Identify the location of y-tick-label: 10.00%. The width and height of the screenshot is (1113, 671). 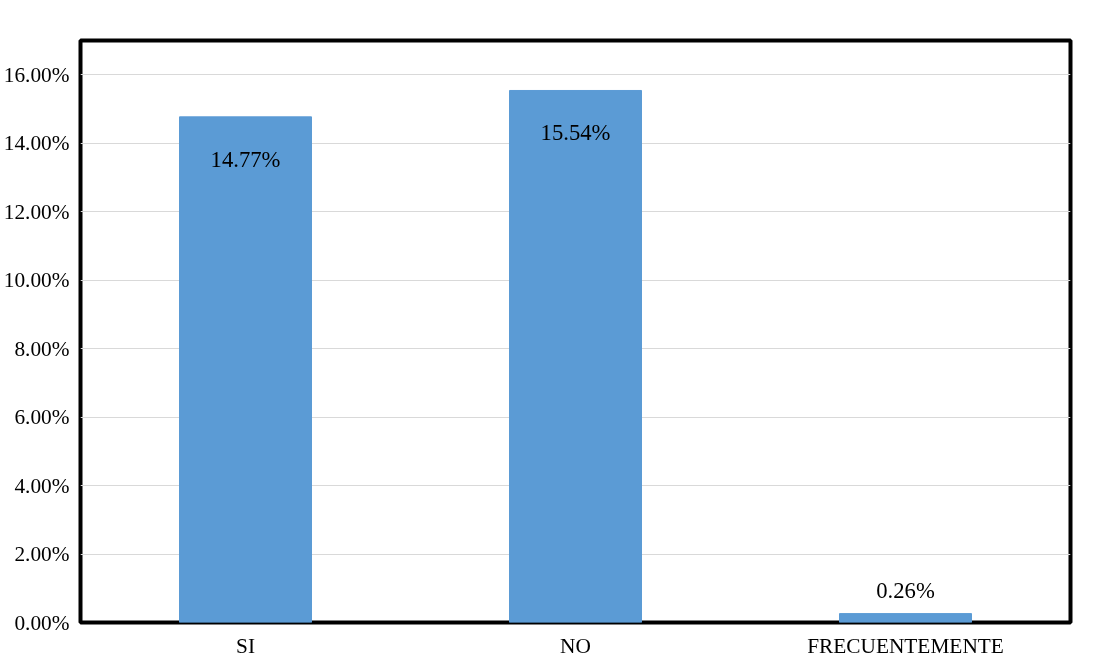
(36, 280).